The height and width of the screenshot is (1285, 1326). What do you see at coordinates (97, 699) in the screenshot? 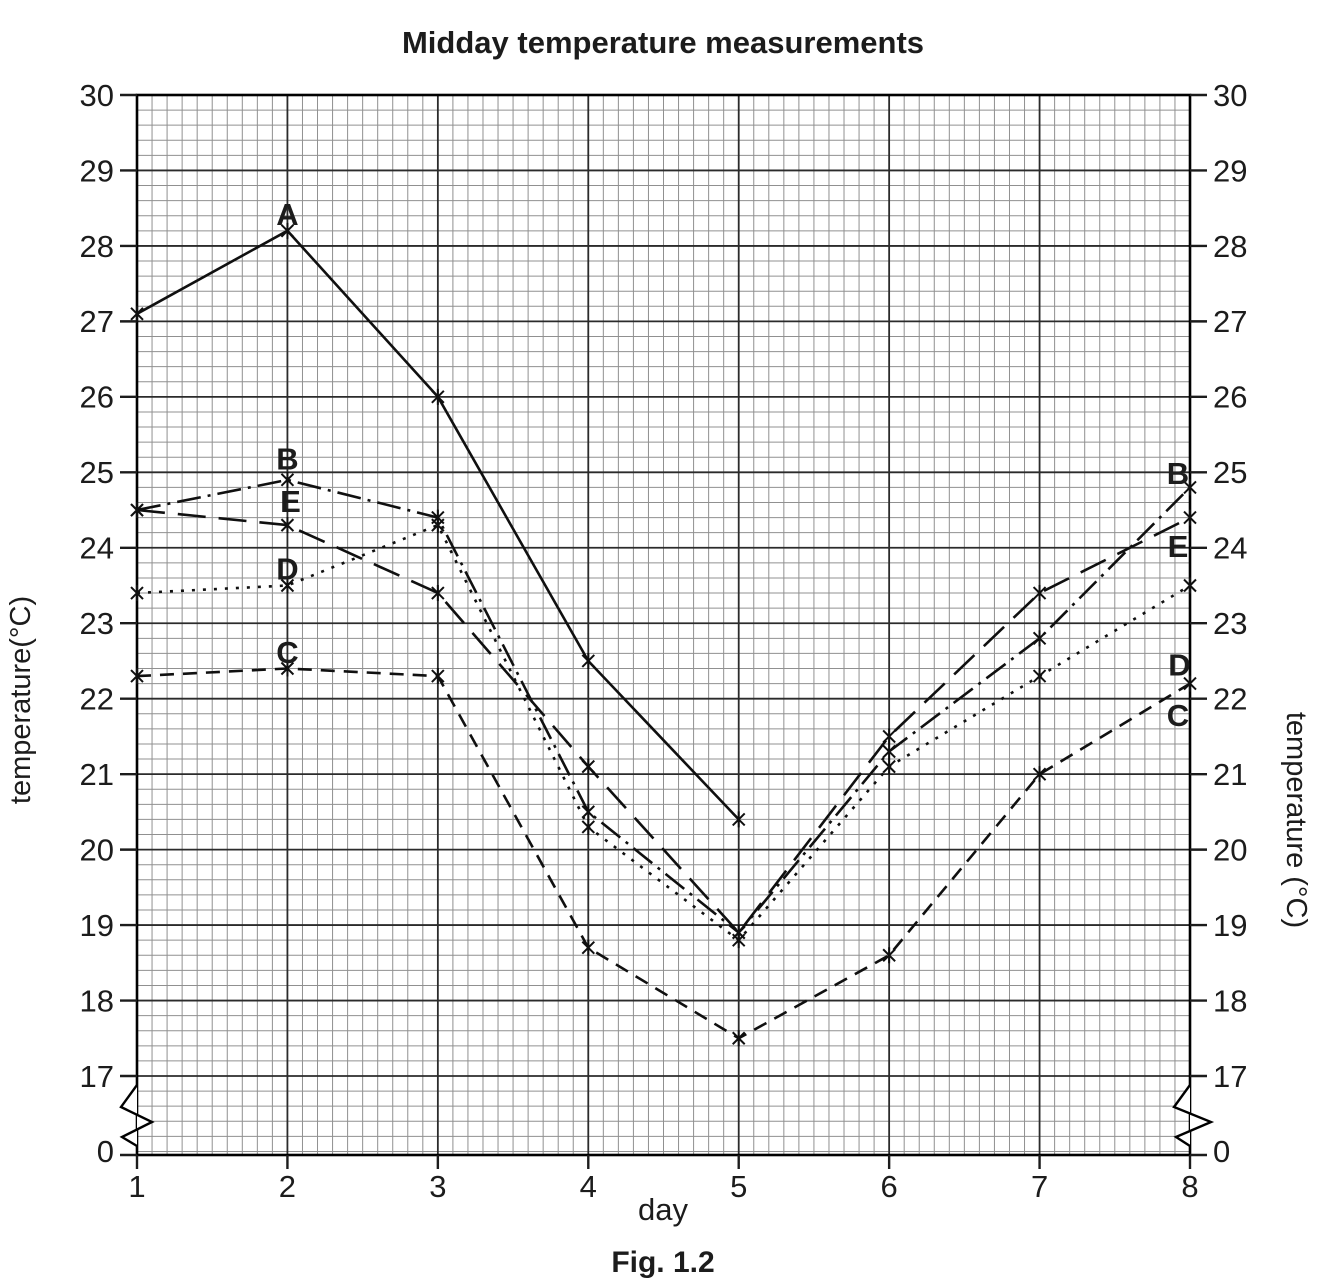
I see `y-tick-label-left: 22` at bounding box center [97, 699].